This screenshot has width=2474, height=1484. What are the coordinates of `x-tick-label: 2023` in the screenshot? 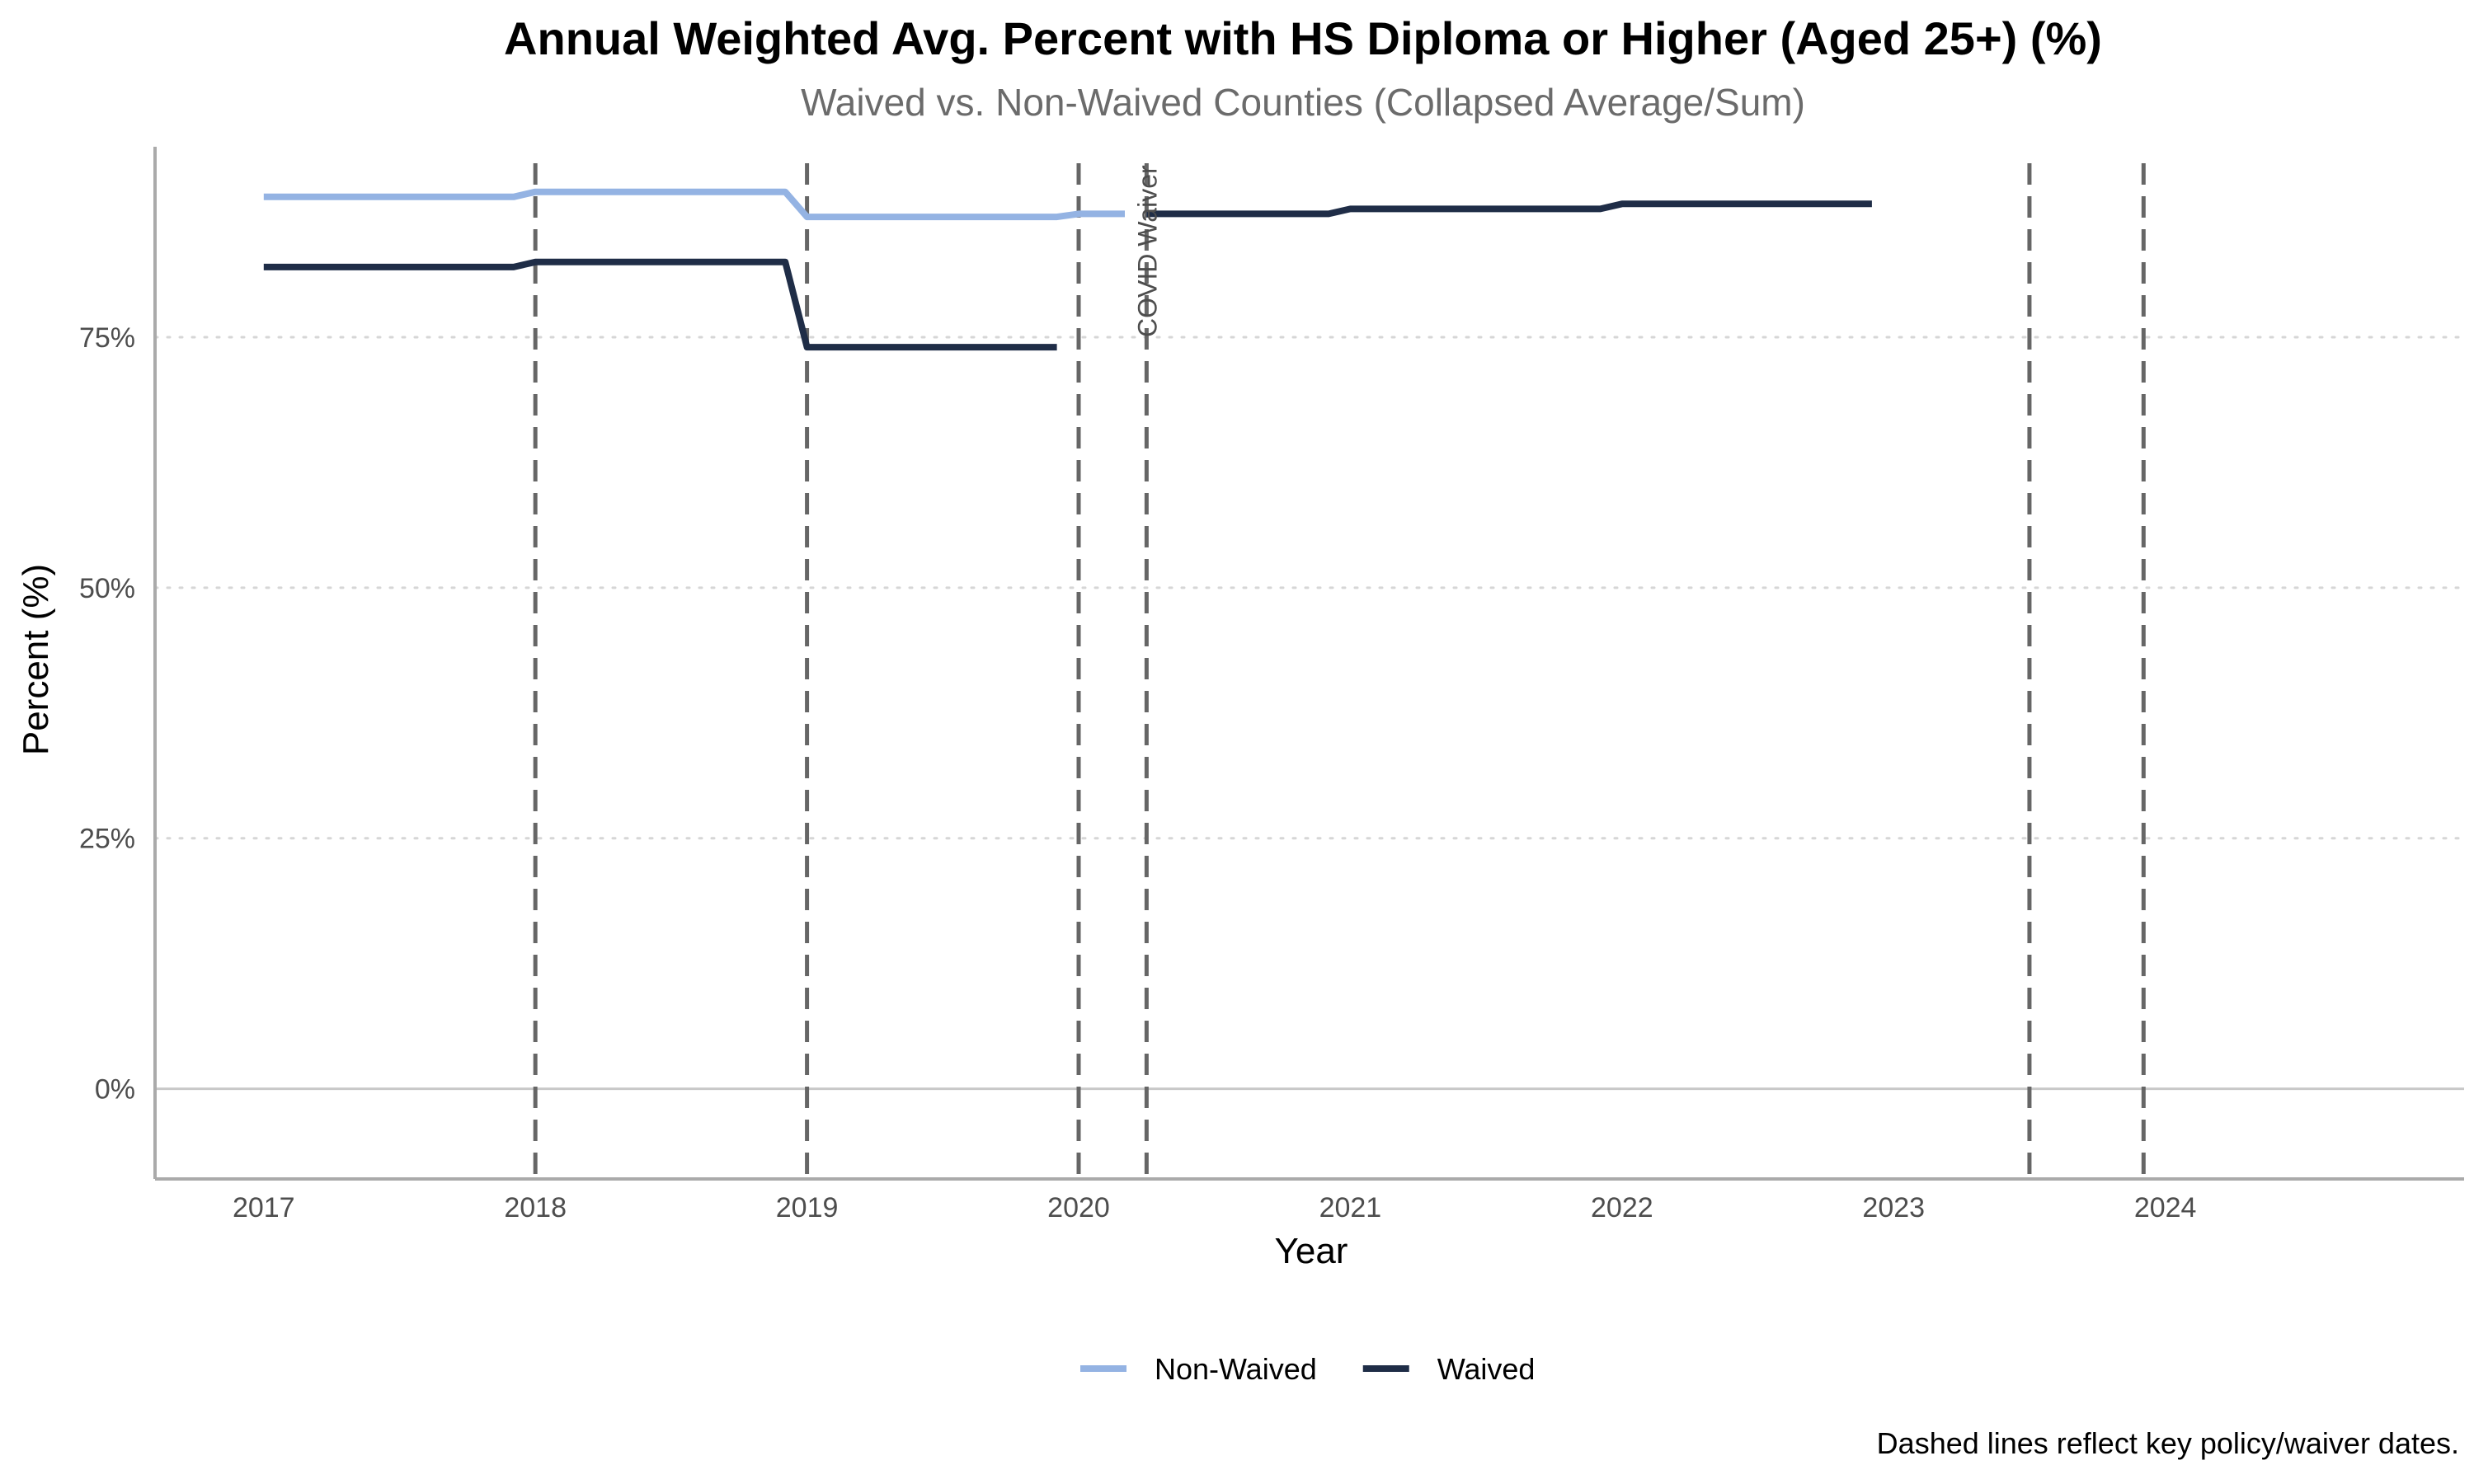 It's located at (1893, 1207).